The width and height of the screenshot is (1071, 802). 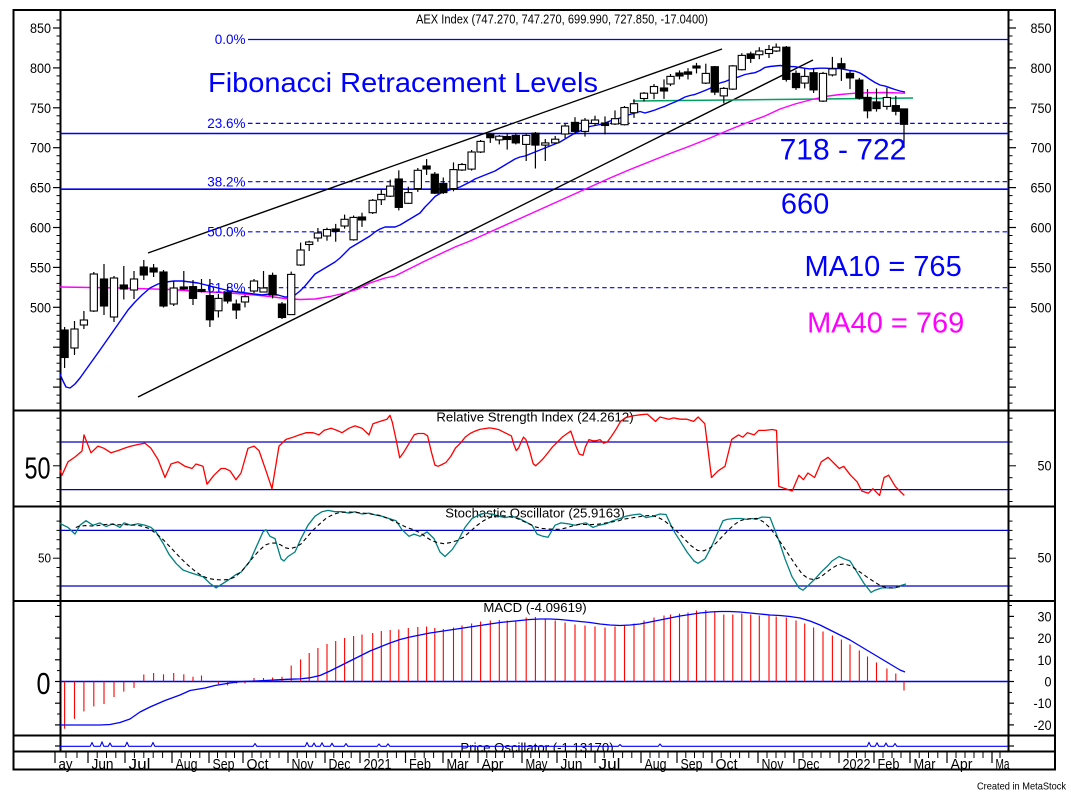 I want to click on svg-text: MA10 = 765, so click(x=883, y=267).